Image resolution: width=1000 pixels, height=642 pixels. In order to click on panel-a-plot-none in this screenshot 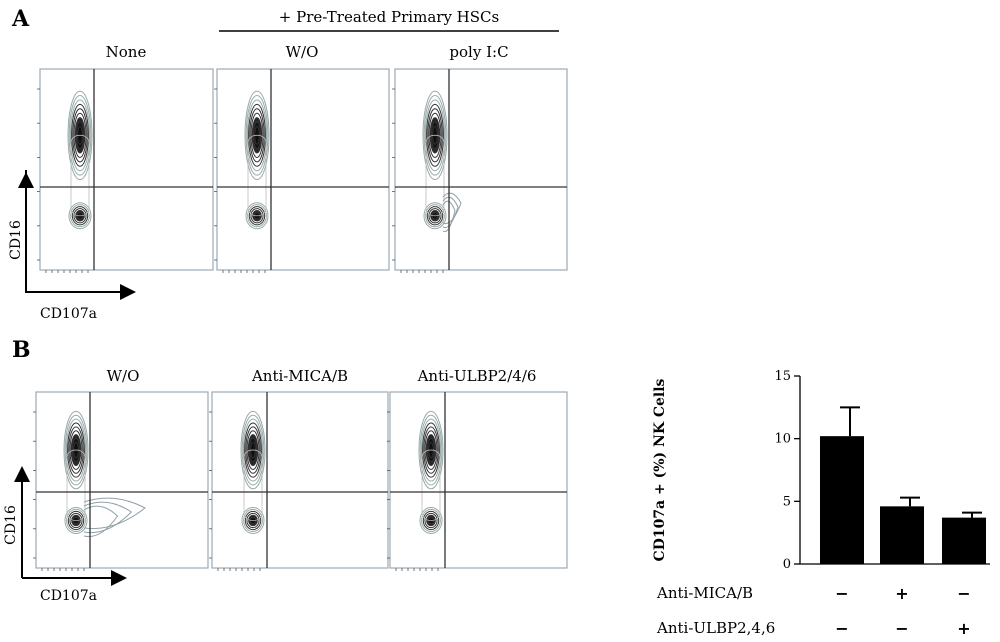, I will do `click(125, 170)`.